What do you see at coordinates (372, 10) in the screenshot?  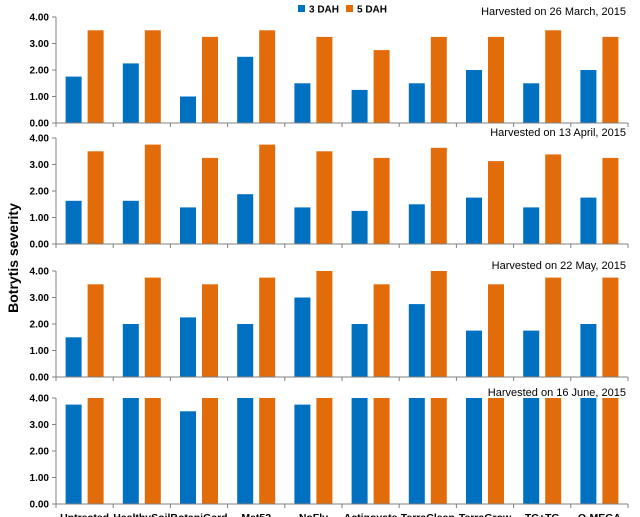 I see `legend-label: 5 DAH` at bounding box center [372, 10].